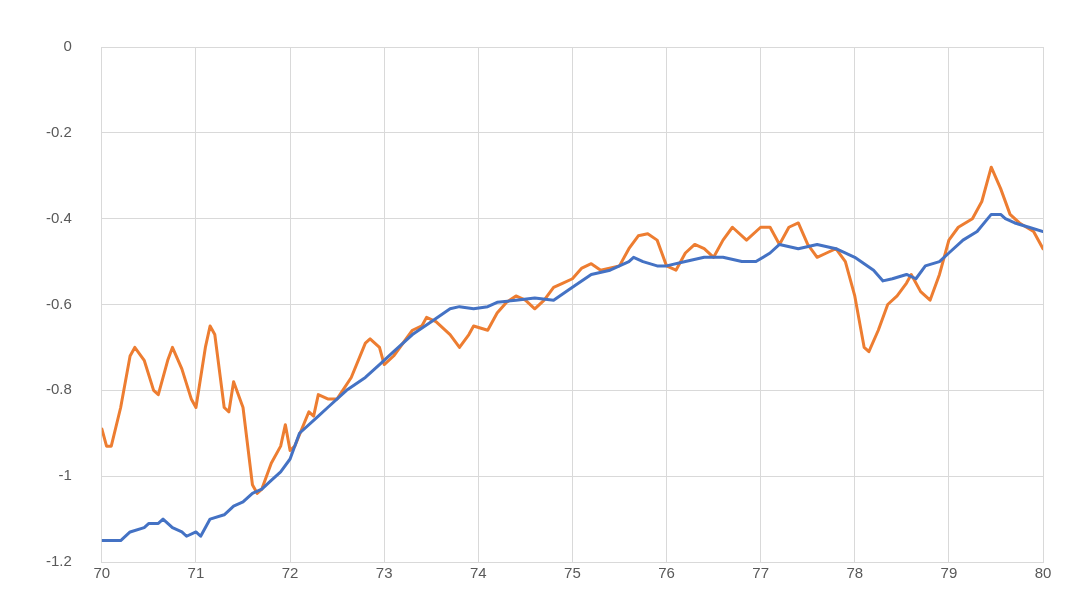  I want to click on x-tick-label: 71, so click(196, 573).